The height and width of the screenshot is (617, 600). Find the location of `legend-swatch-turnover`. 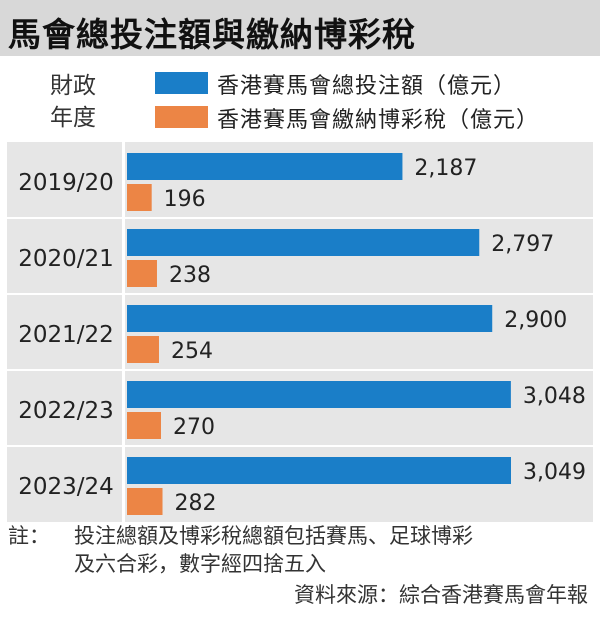

legend-swatch-turnover is located at coordinates (181, 83).